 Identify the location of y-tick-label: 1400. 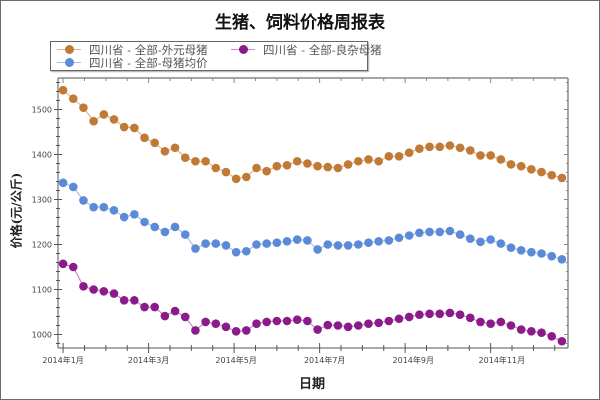
(42, 155).